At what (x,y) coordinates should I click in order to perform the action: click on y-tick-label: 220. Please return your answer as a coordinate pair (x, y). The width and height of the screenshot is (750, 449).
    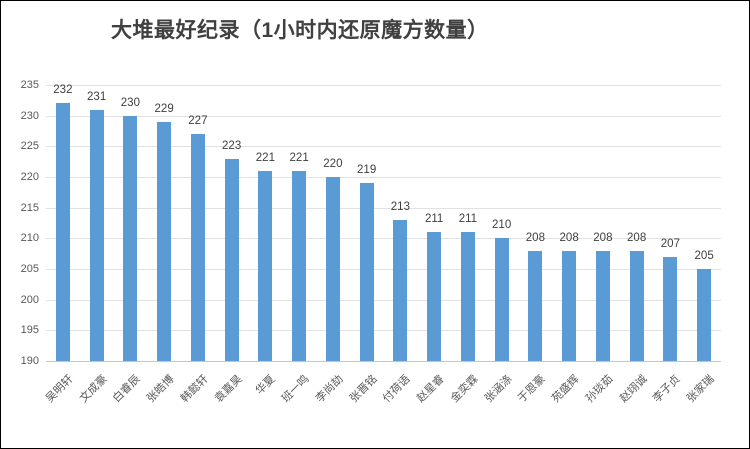
    Looking at the image, I should click on (29, 177).